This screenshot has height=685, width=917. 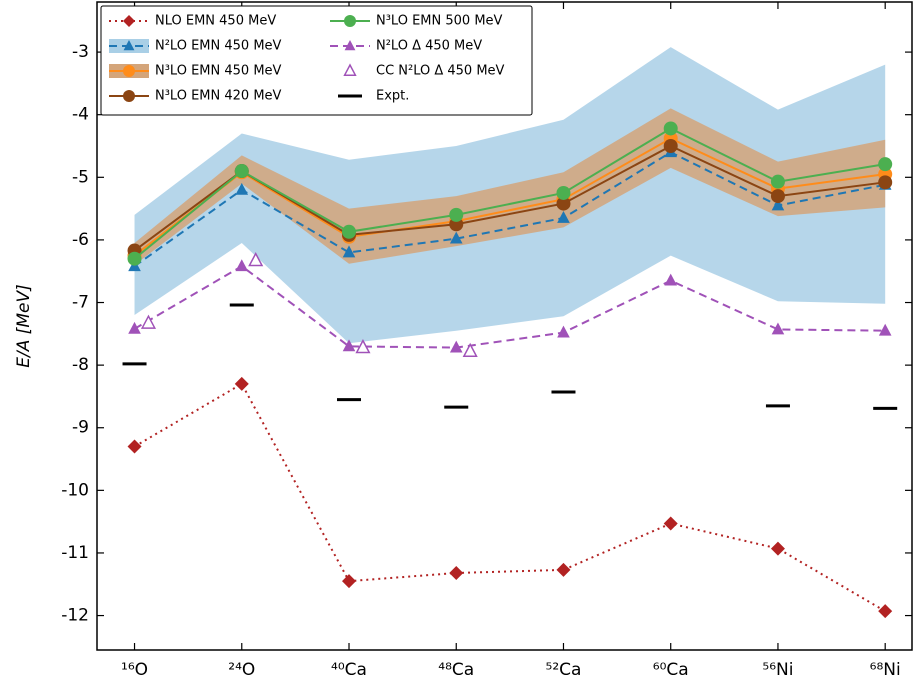 I want to click on y-tick-label: -5, so click(x=80, y=177).